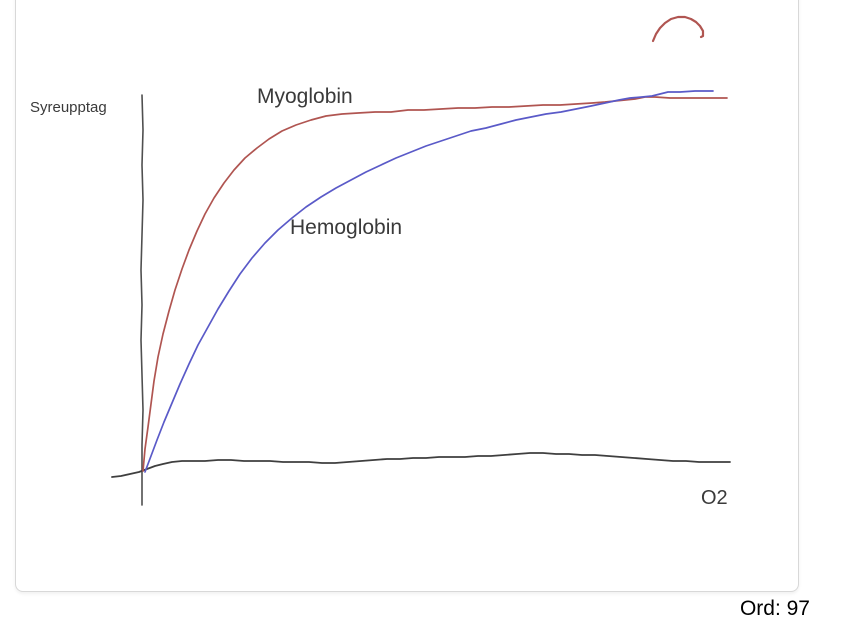 Image resolution: width=846 pixels, height=622 pixels. Describe the element at coordinates (68, 107) in the screenshot. I see `y-axis-label: Syreupptag` at that location.